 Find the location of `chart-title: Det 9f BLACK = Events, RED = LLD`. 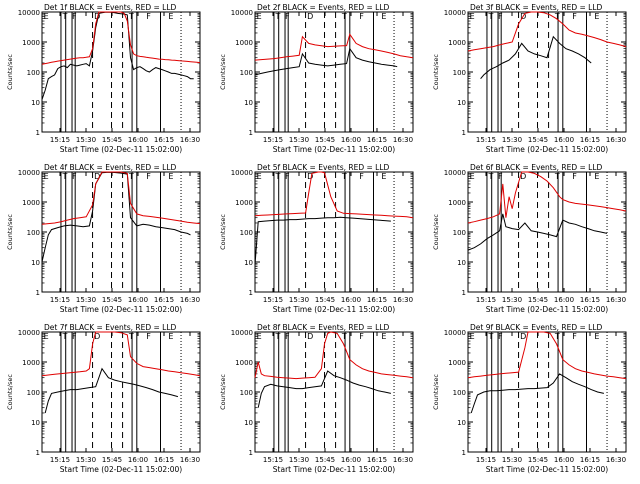

chart-title: Det 9f BLACK = Events, RED = LLD is located at coordinates (536, 327).